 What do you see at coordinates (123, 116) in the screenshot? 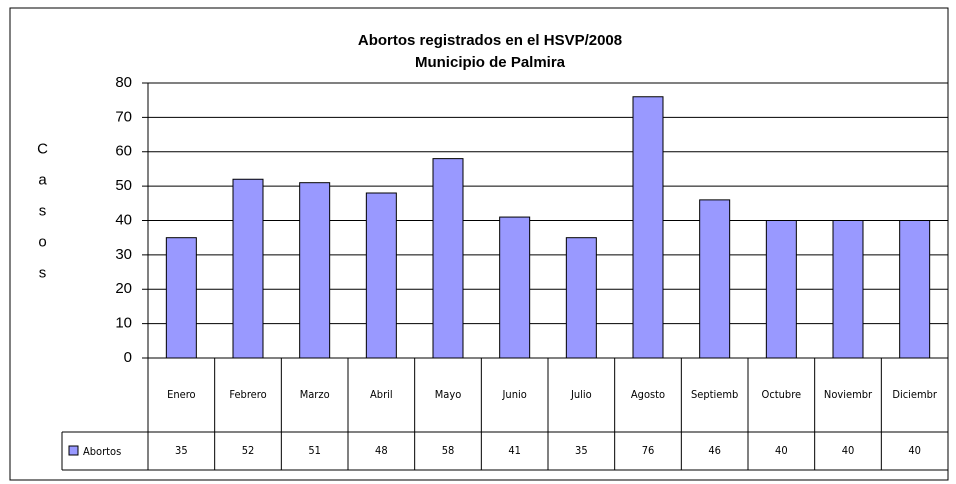
I see `y-tick-label: 70` at bounding box center [123, 116].